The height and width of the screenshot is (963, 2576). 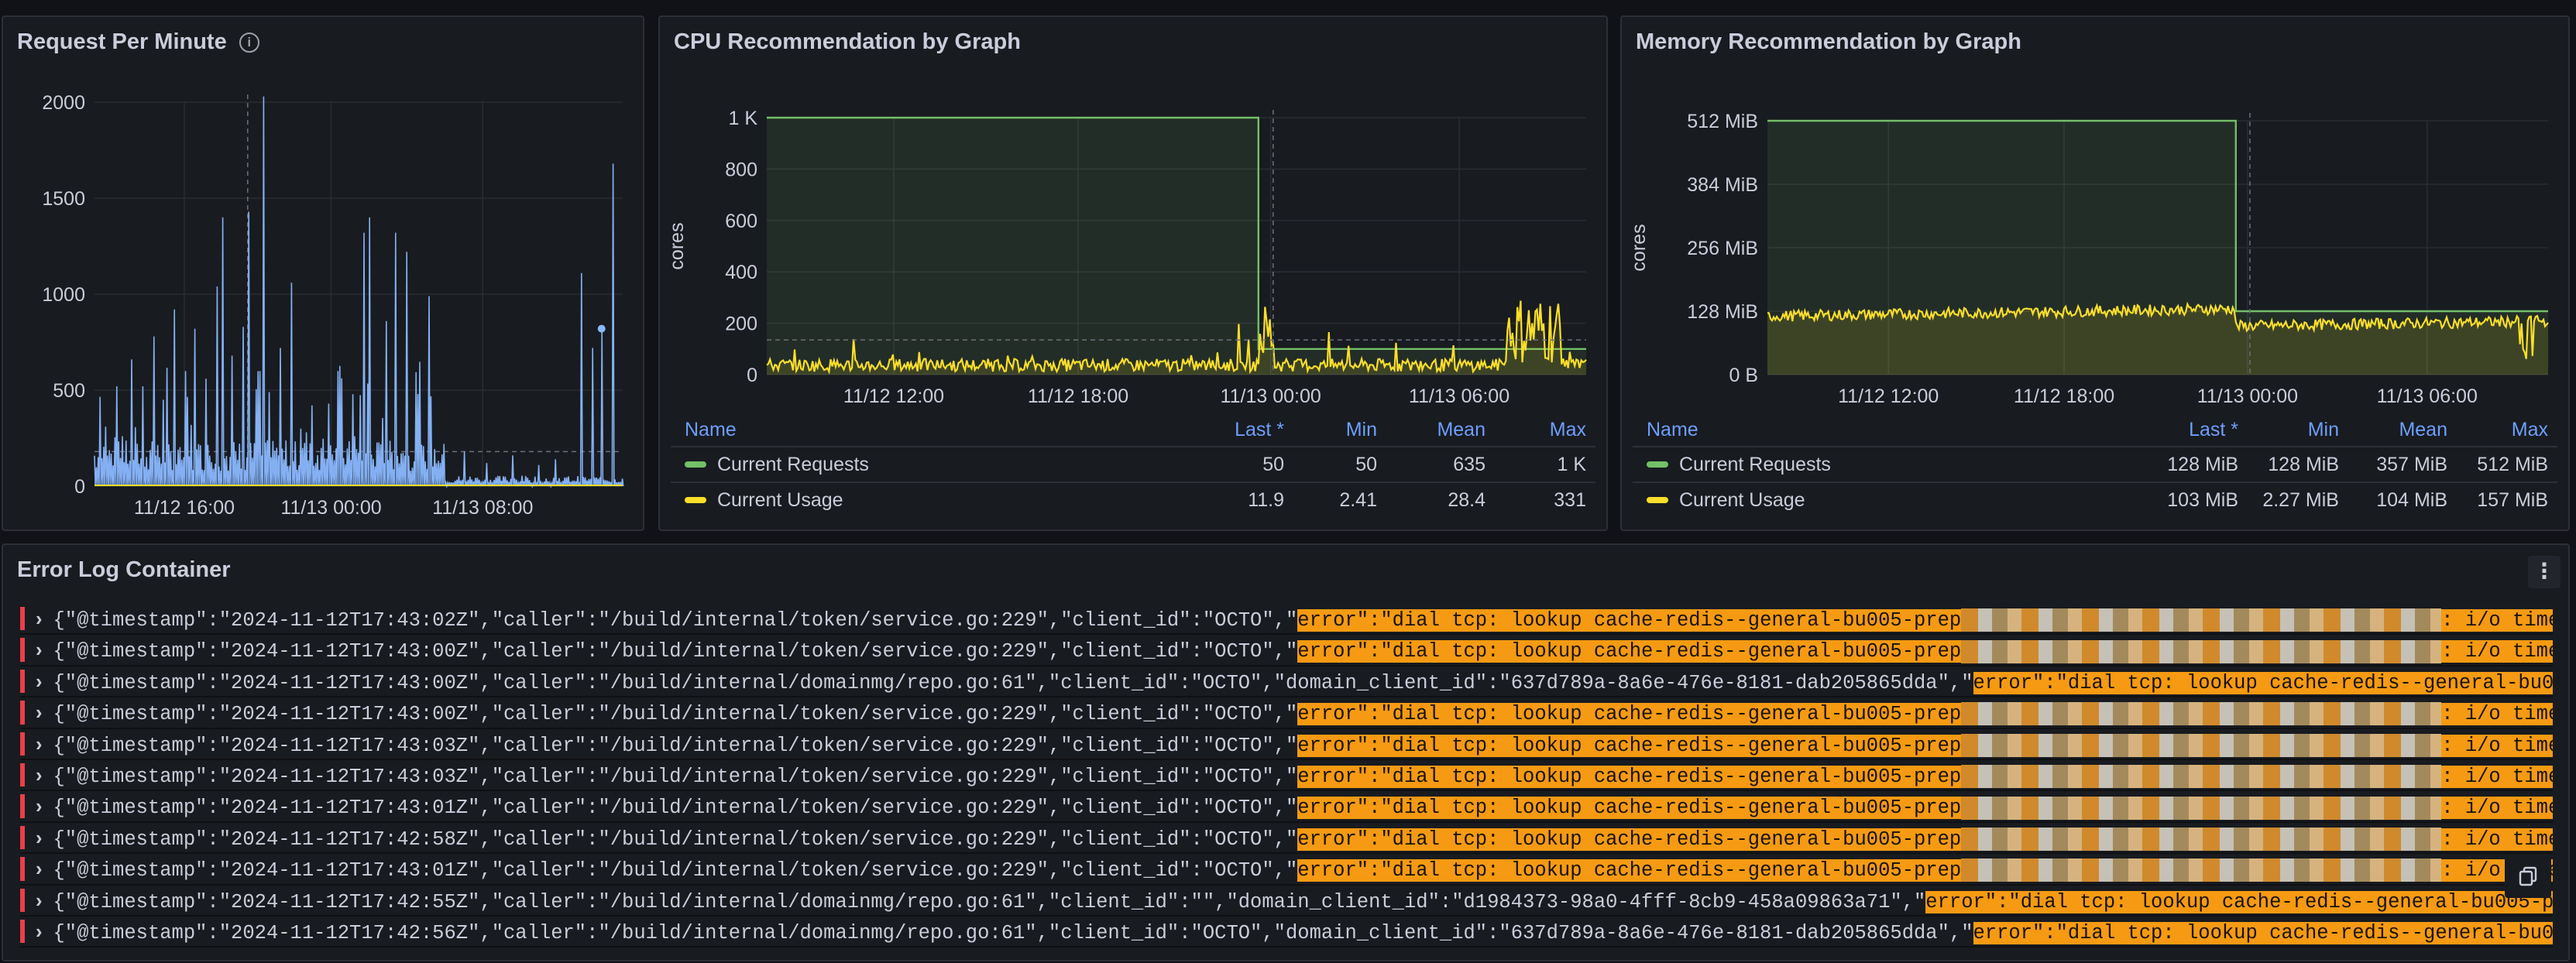 I want to click on kebab-menu-icon: ⋮, so click(x=2544, y=572).